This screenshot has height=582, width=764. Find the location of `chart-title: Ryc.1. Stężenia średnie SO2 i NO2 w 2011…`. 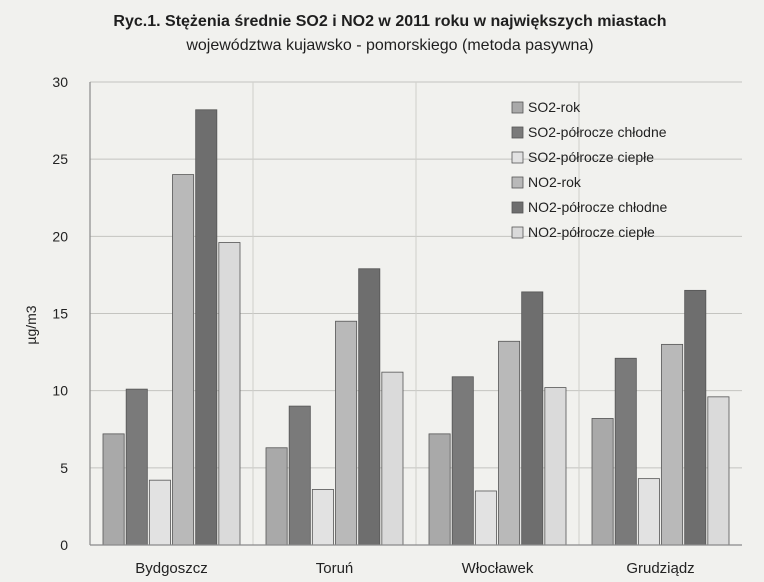

chart-title: Ryc.1. Stężenia średnie SO2 i NO2 w 2011… is located at coordinates (390, 34).